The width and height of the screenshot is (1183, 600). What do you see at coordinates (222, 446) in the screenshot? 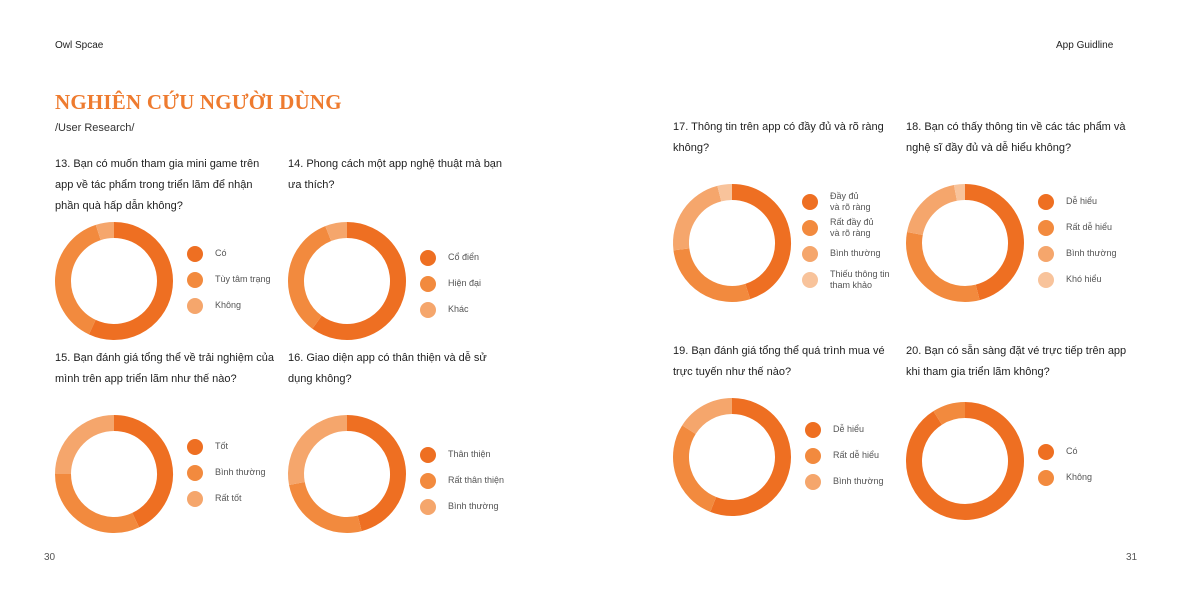
I see `legend-label: Tốt` at bounding box center [222, 446].